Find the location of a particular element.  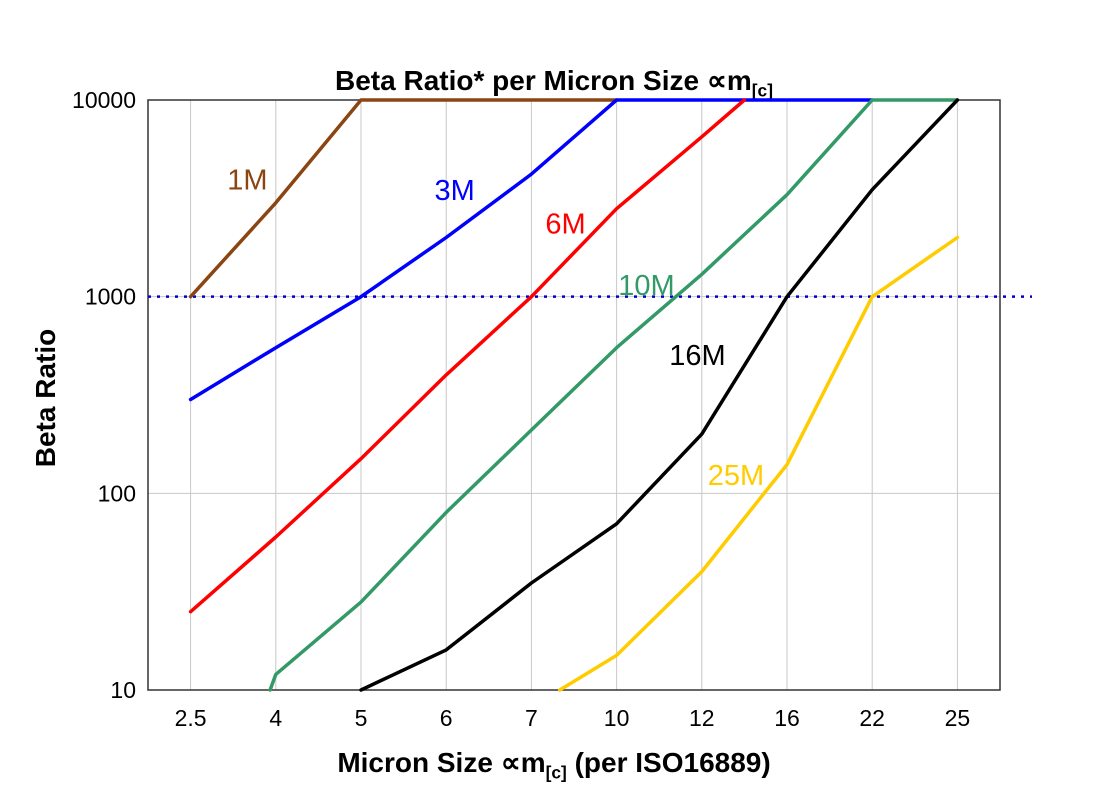

series-label-16M: 16M is located at coordinates (697, 356).